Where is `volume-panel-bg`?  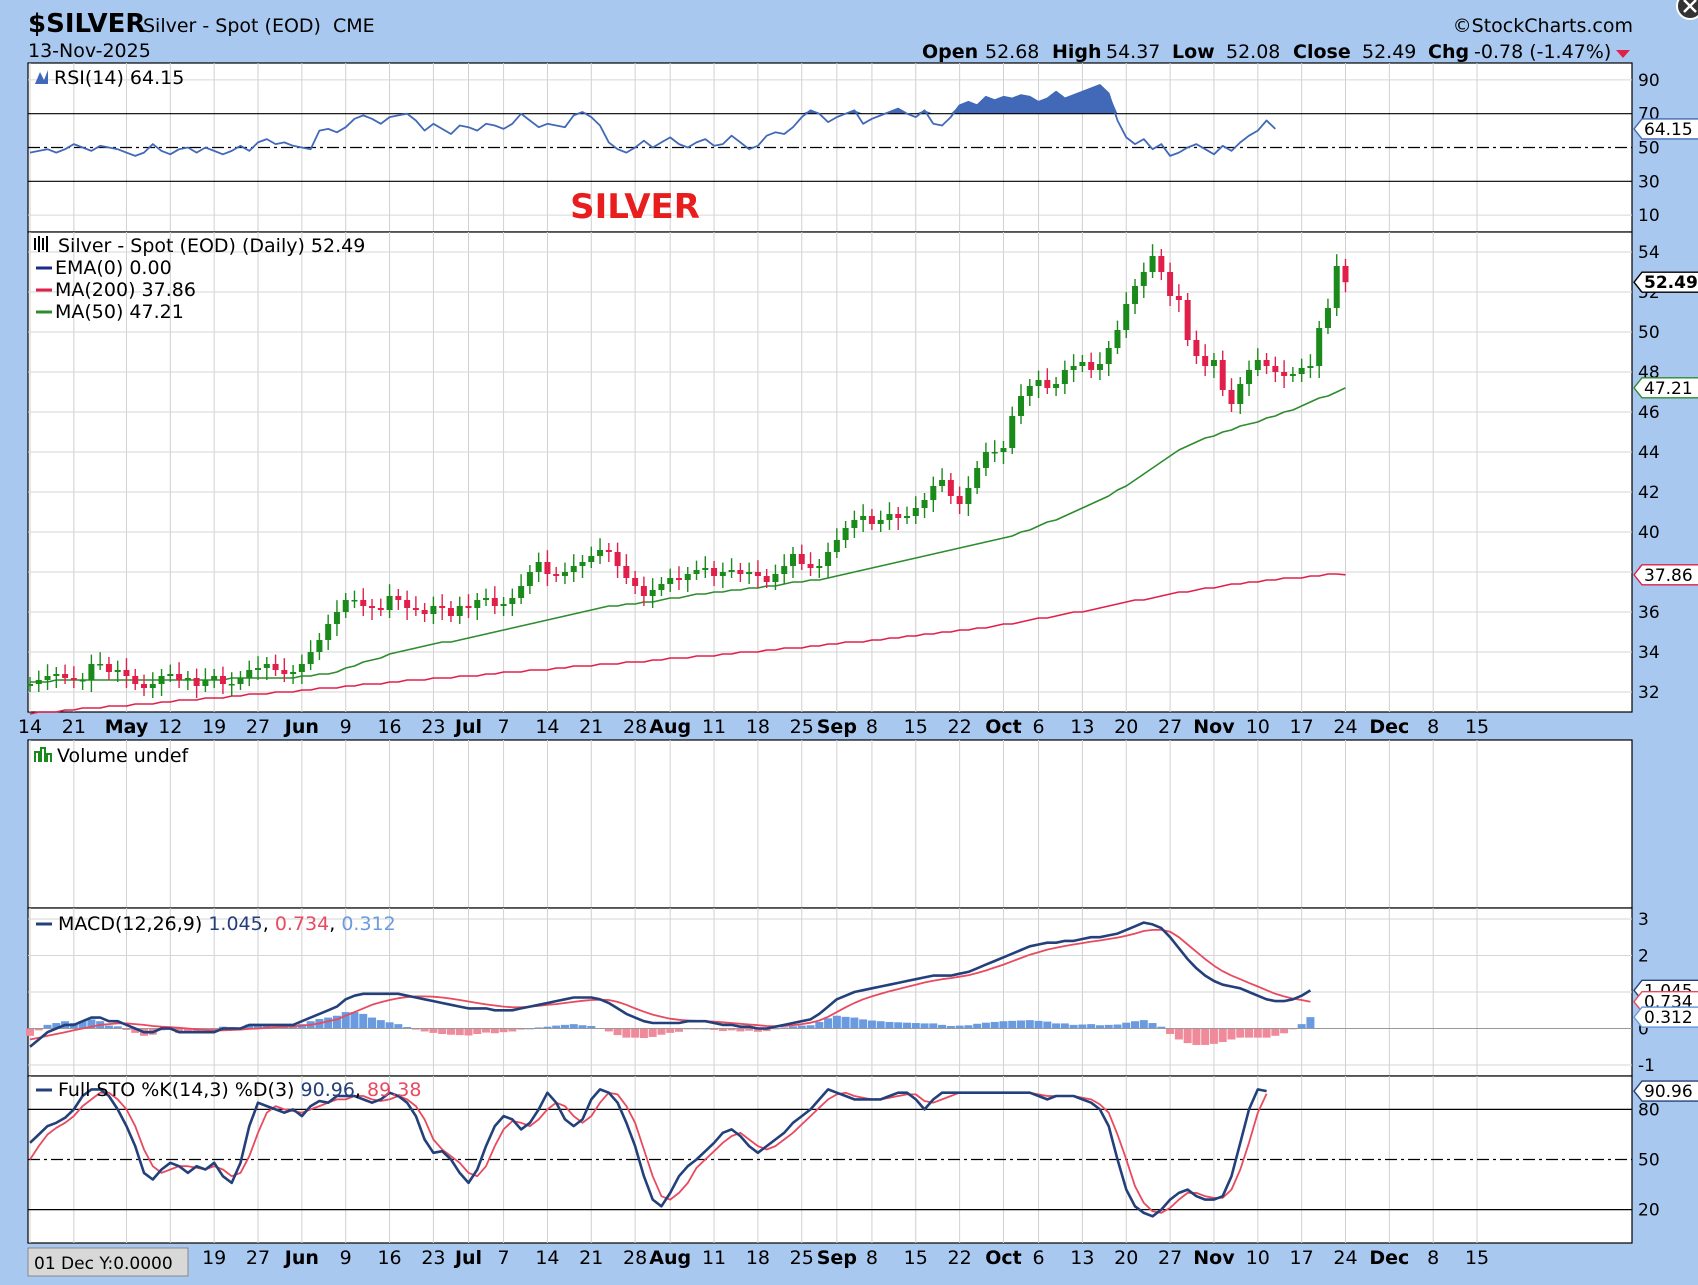 volume-panel-bg is located at coordinates (830, 824).